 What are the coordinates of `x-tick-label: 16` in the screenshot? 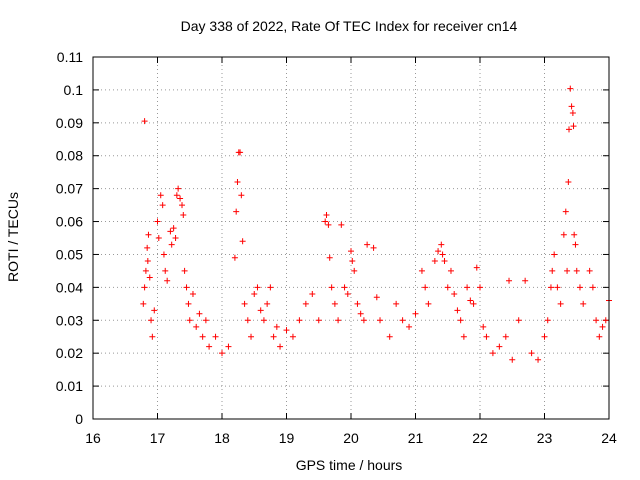 It's located at (93, 438).